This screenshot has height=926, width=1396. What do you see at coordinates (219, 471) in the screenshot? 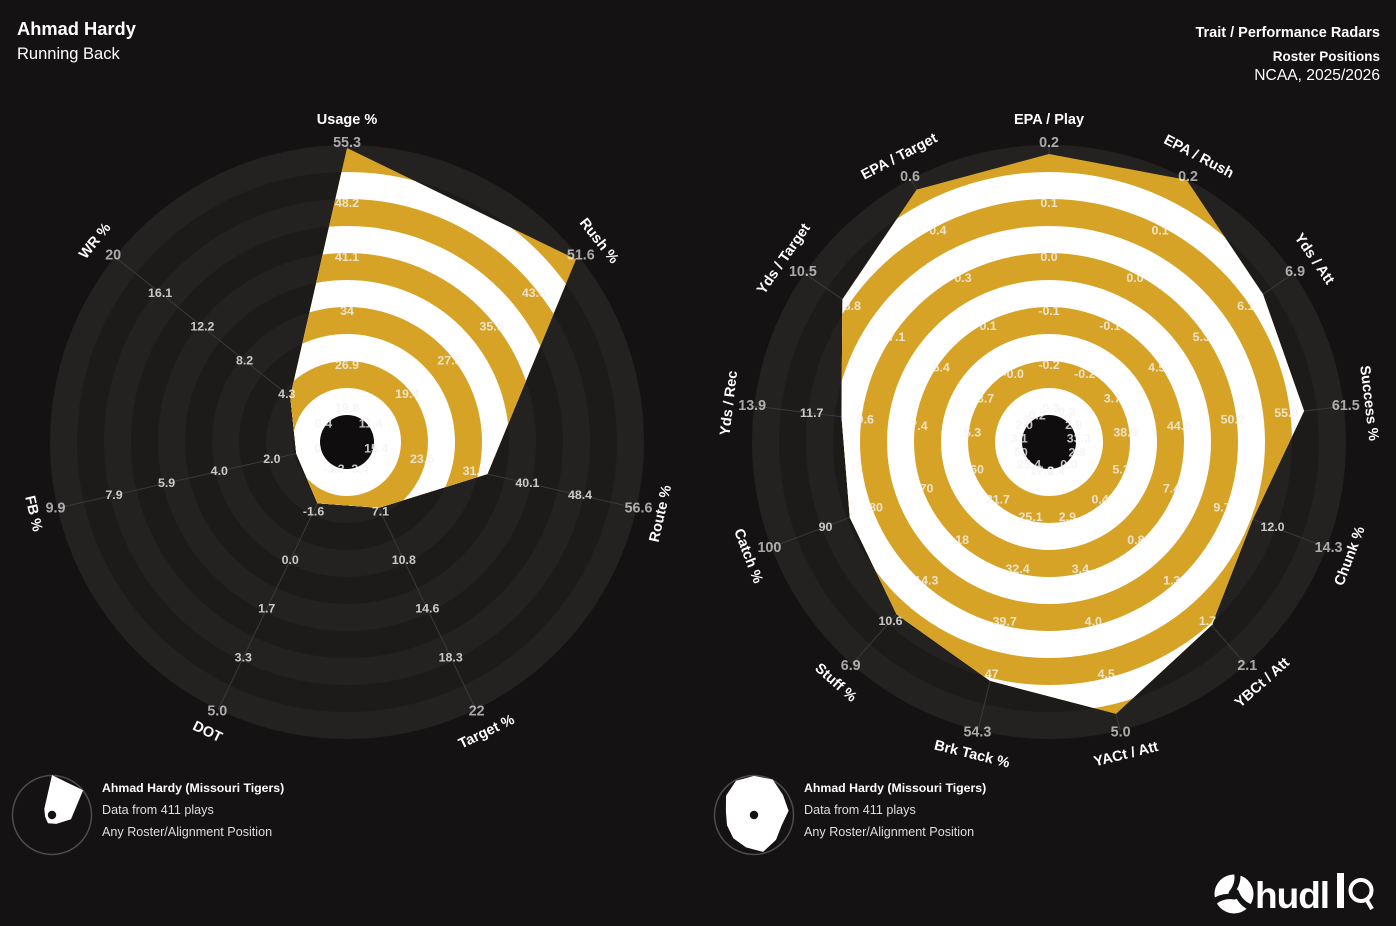
I see `svg-text: 4.0` at bounding box center [219, 471].